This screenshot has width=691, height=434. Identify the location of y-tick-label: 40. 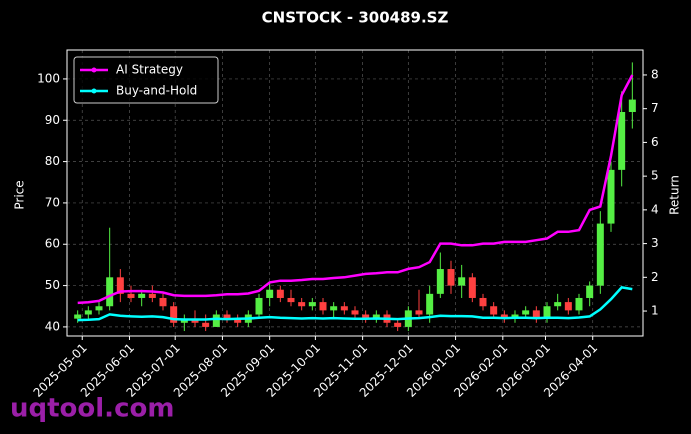
(52, 326).